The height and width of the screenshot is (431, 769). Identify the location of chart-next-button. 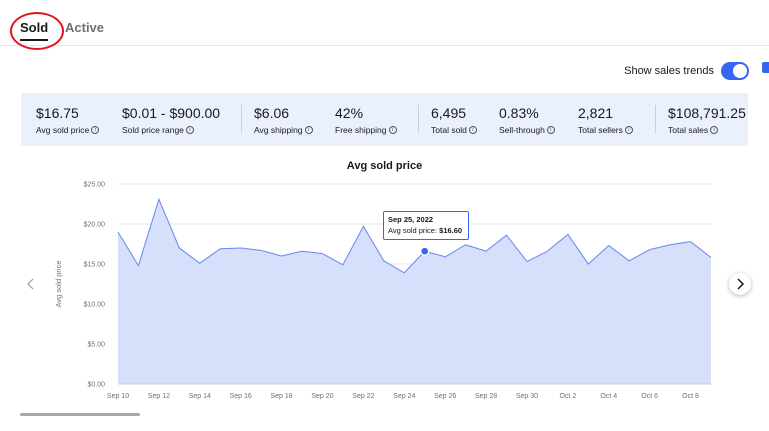
(740, 284).